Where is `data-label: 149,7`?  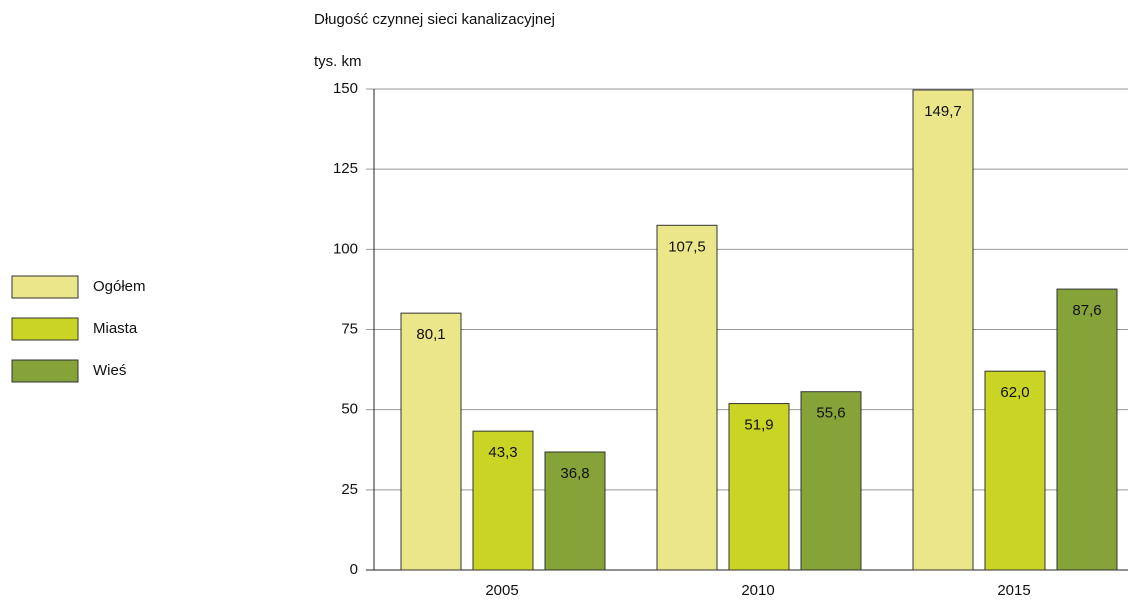 data-label: 149,7 is located at coordinates (943, 111).